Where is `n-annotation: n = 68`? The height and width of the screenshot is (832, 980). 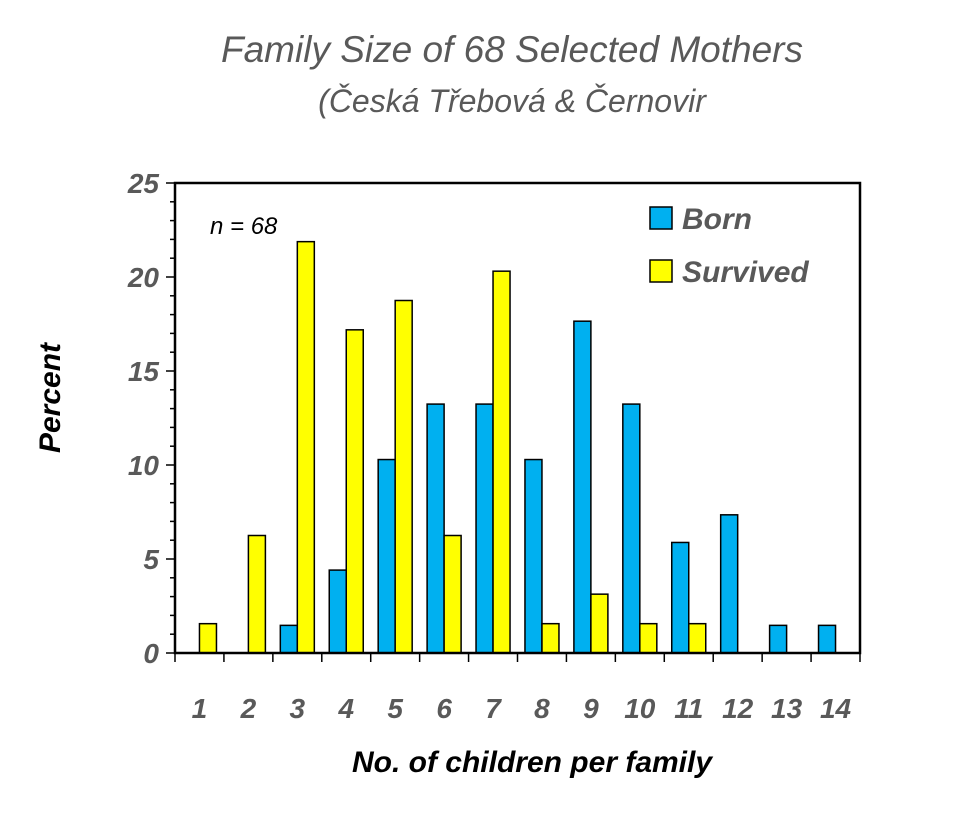 n-annotation: n = 68 is located at coordinates (244, 226).